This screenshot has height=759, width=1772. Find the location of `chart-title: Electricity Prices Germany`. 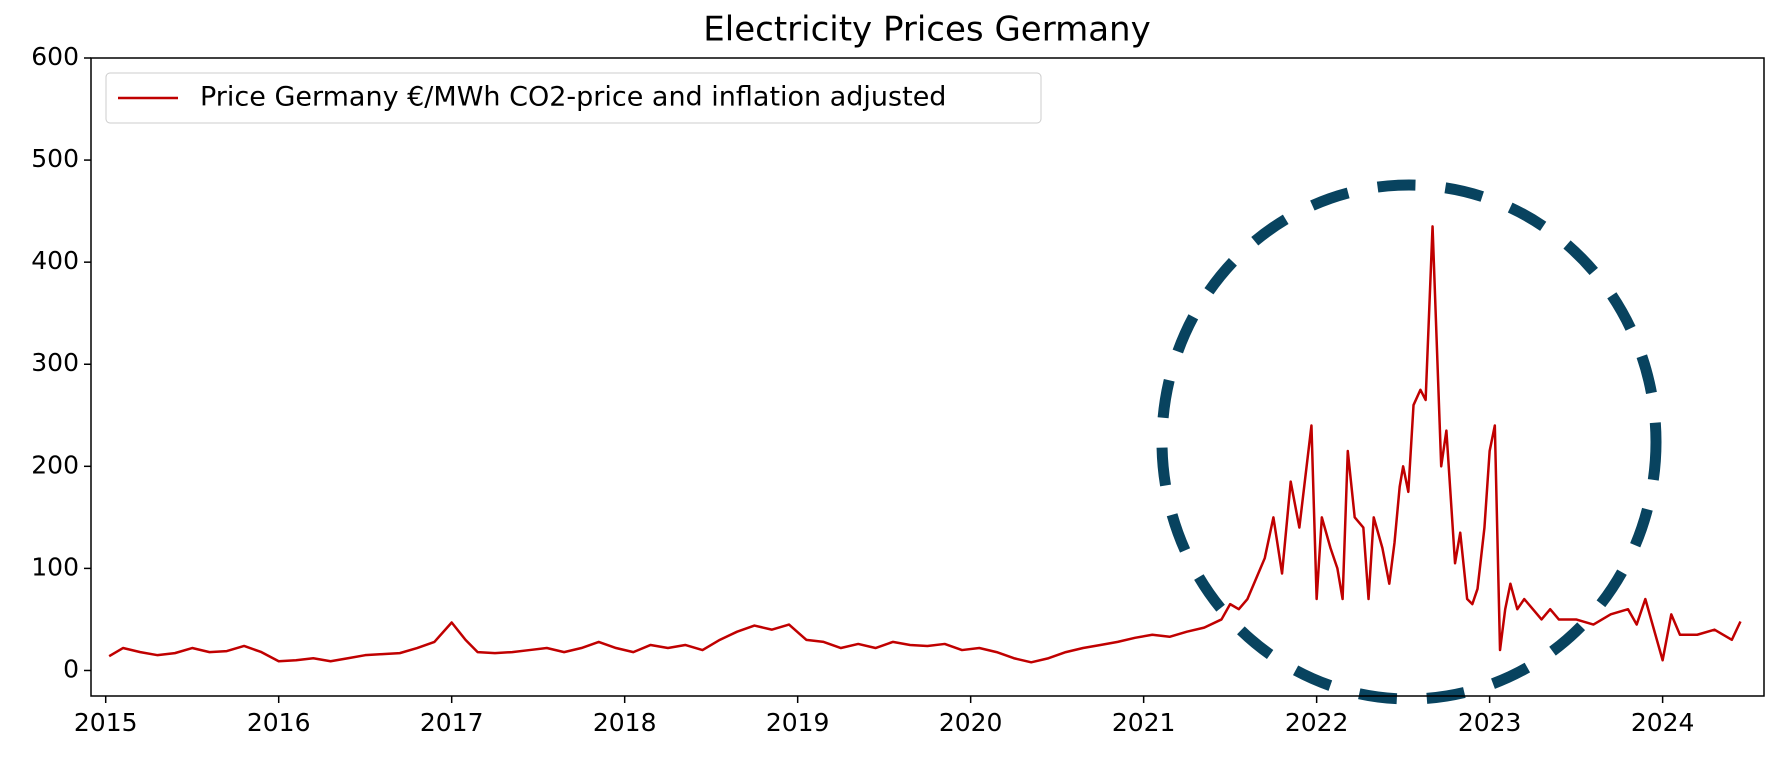

chart-title: Electricity Prices Germany is located at coordinates (926, 30).